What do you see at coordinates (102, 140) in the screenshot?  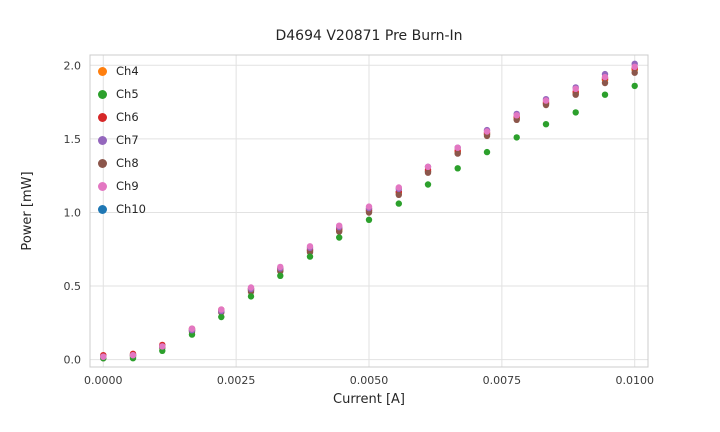 I see `legend-marker-ch7` at bounding box center [102, 140].